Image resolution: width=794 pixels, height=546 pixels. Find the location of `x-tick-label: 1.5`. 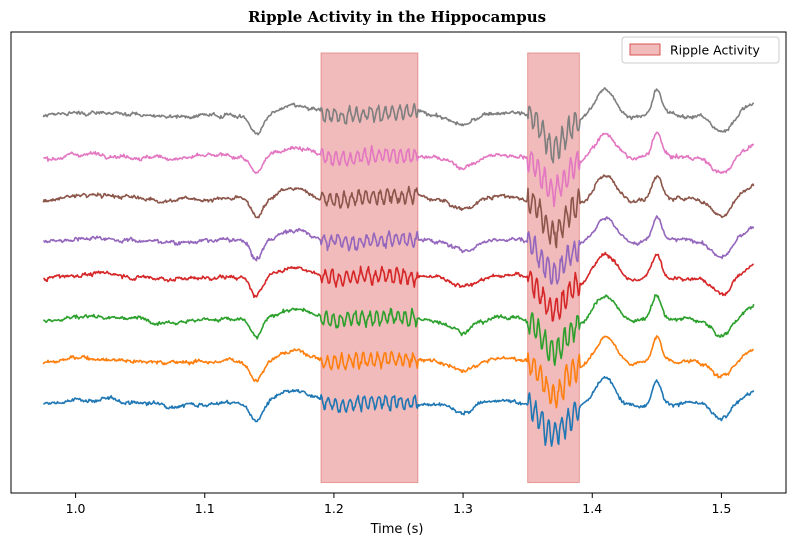

x-tick-label: 1.5 is located at coordinates (721, 508).